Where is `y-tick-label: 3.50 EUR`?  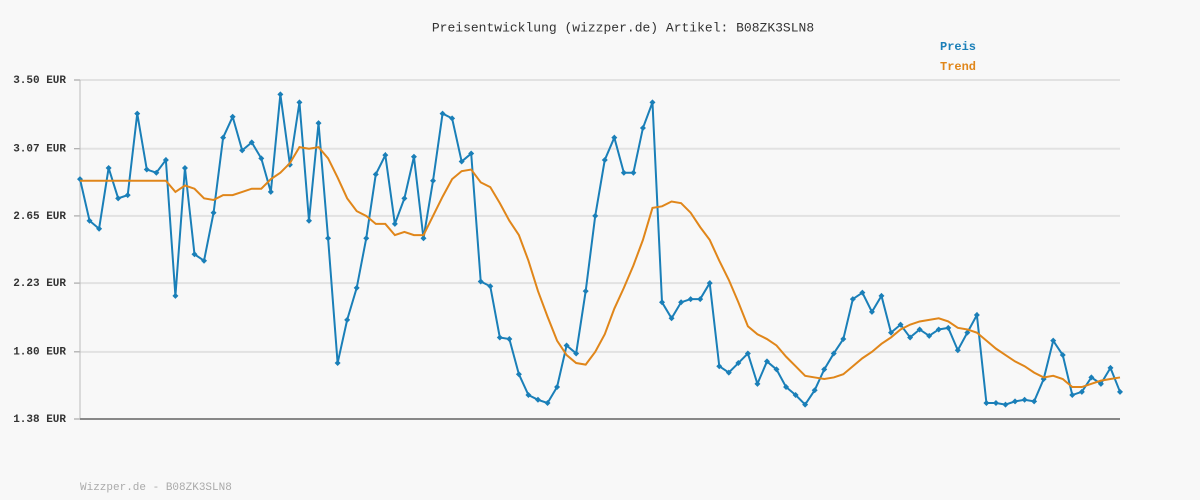 y-tick-label: 3.50 EUR is located at coordinates (39, 81).